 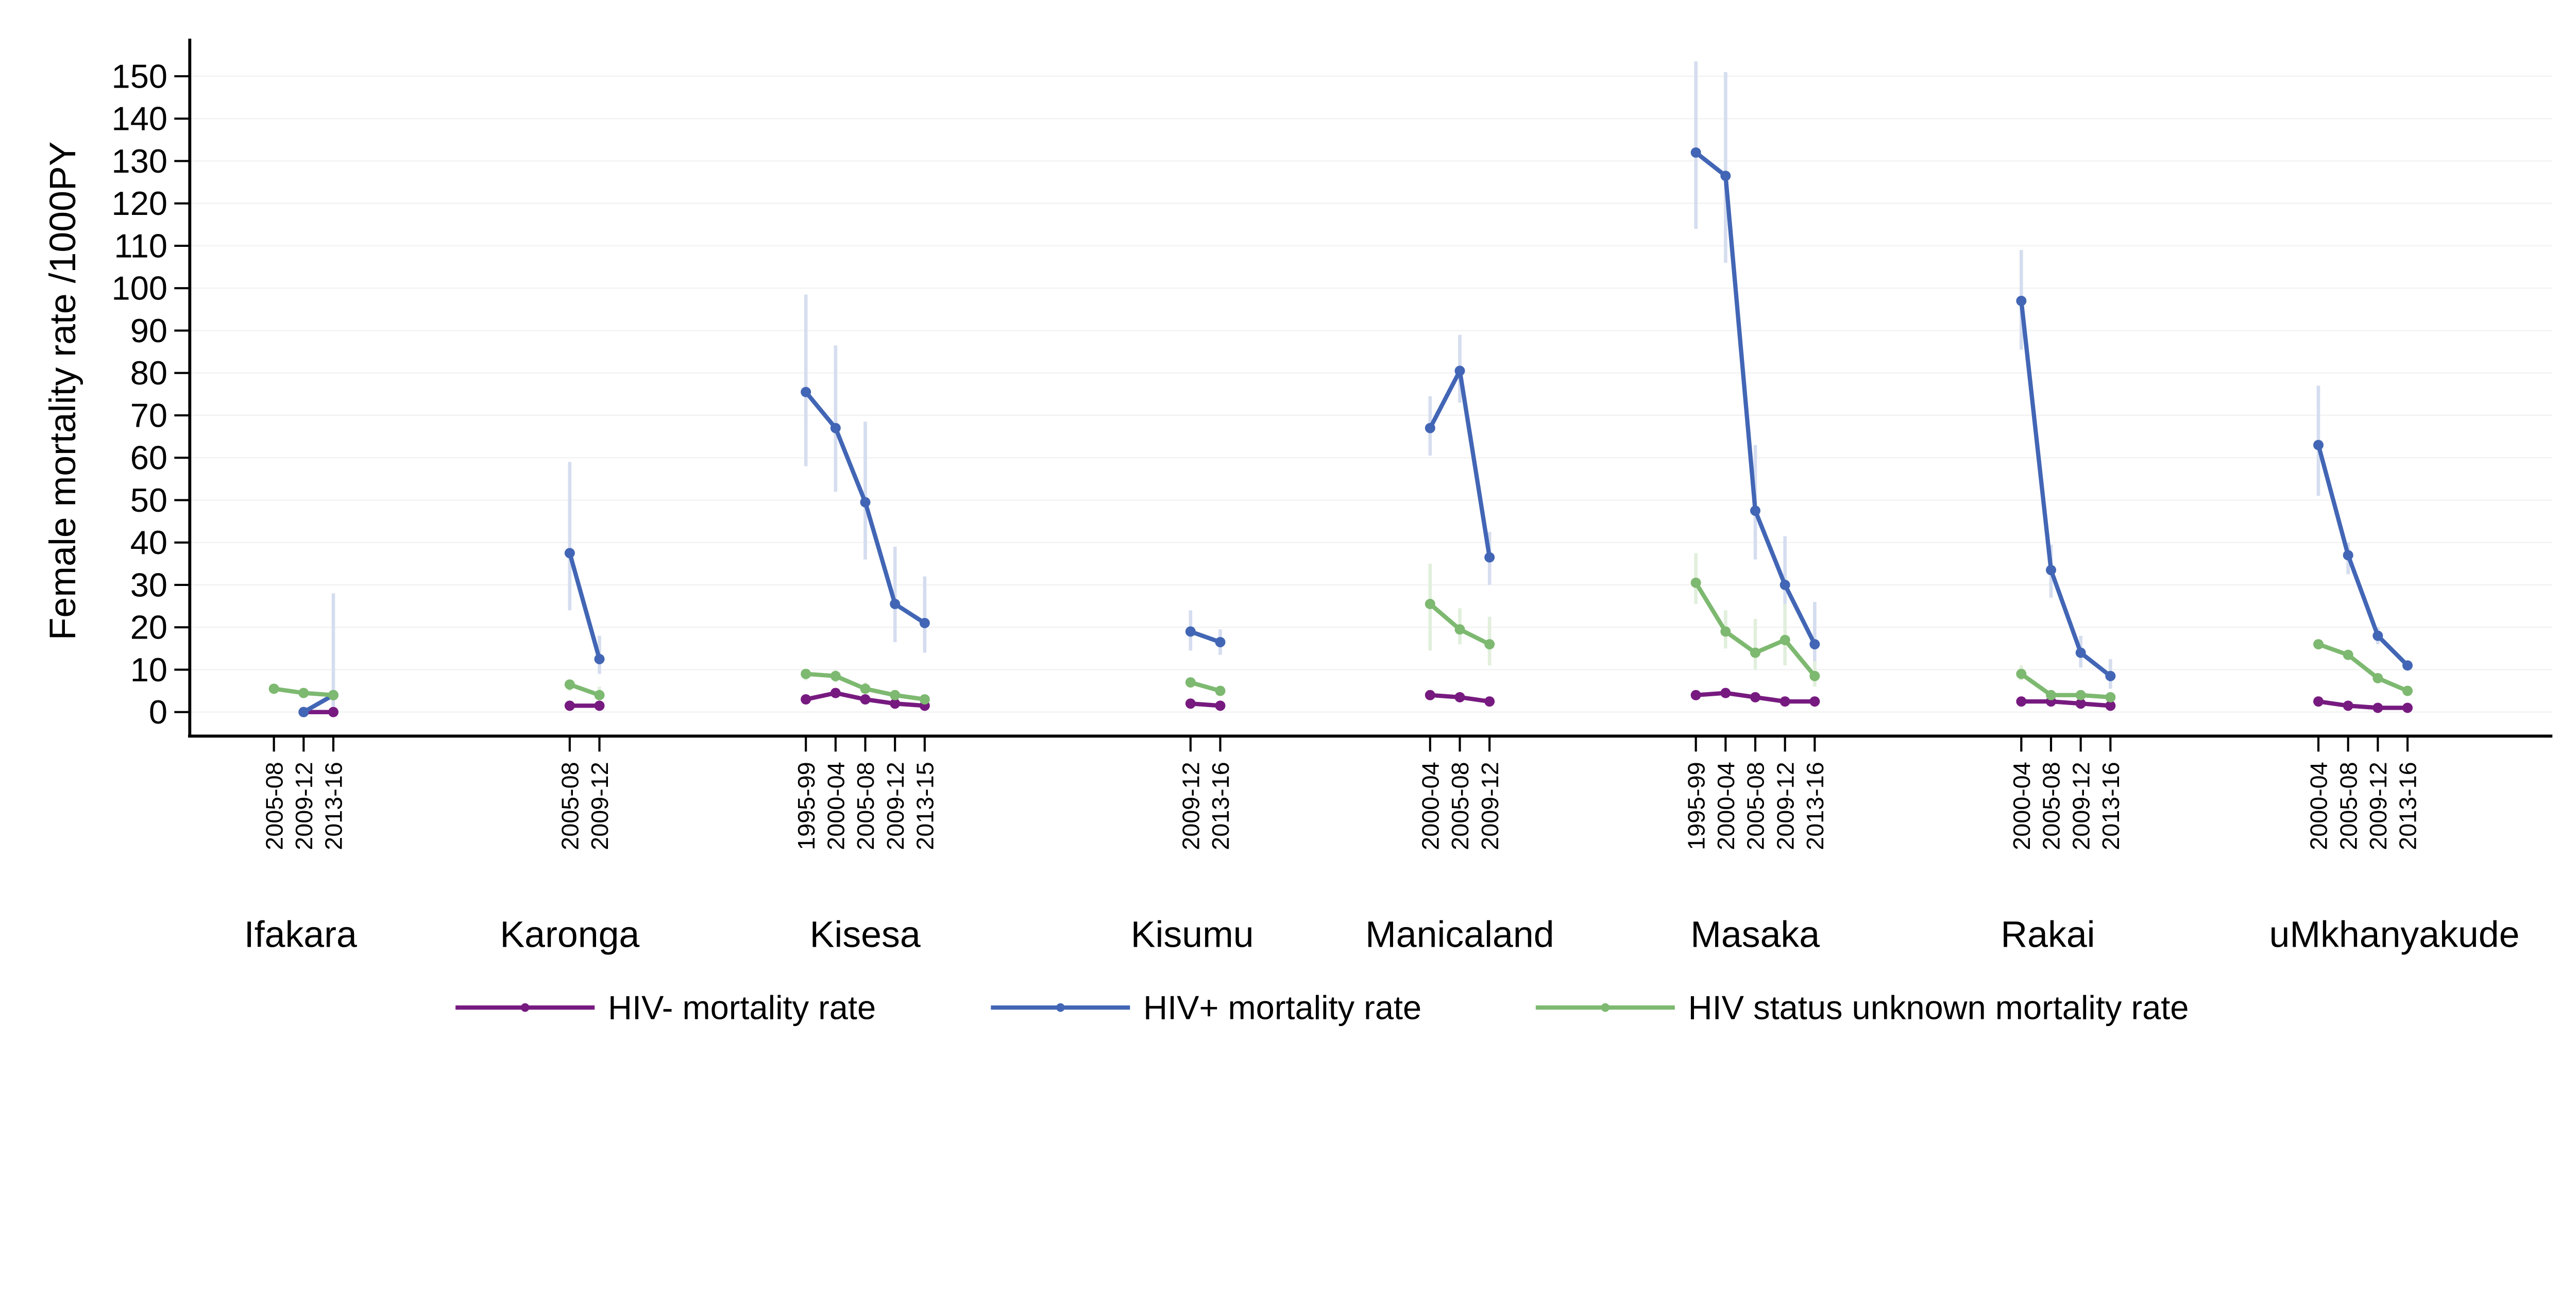 I want to click on site-group-masaka, so click(x=1755, y=384).